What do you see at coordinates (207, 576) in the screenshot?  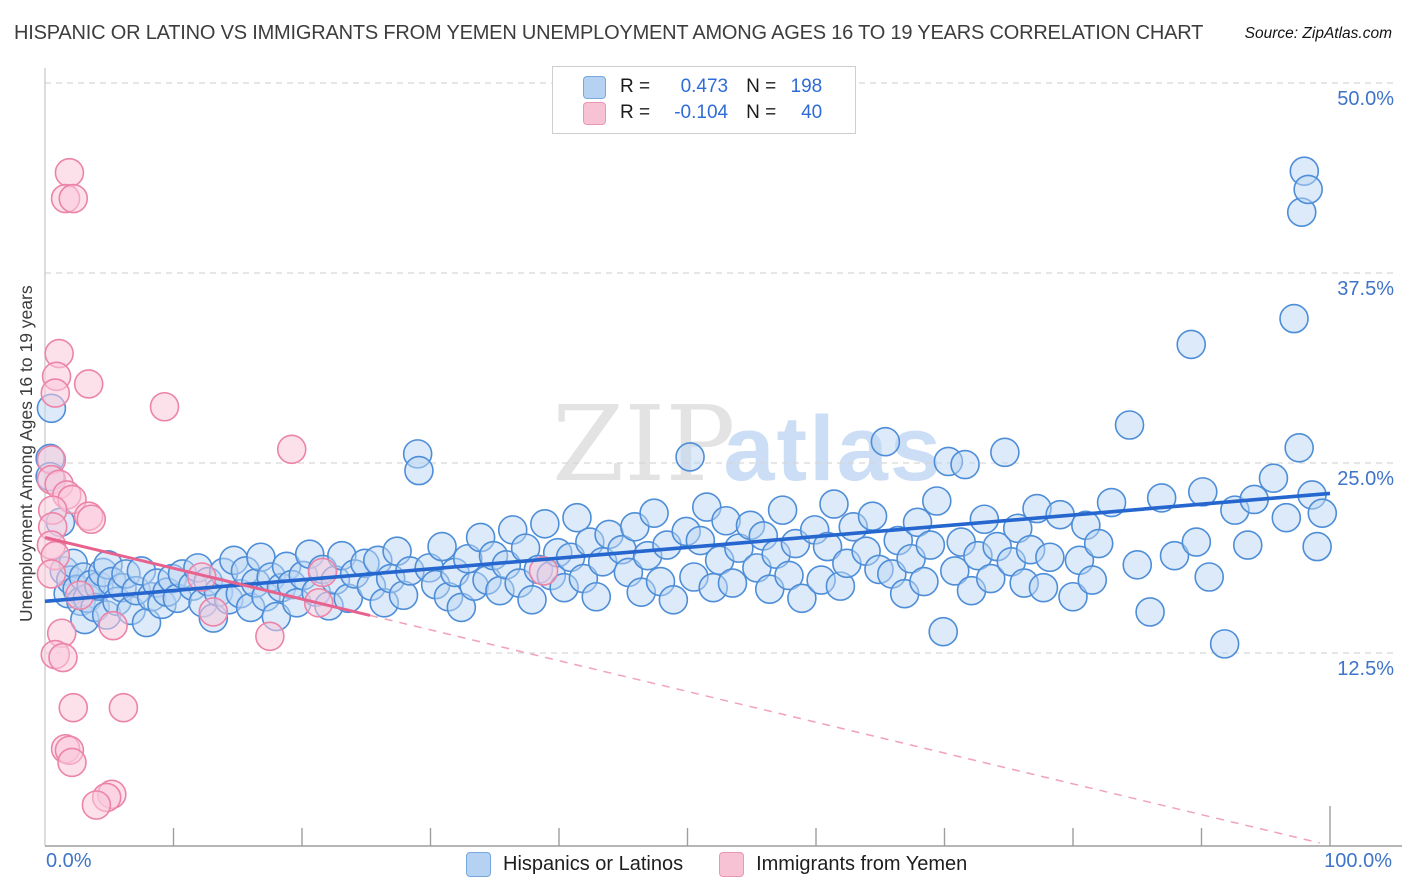 I see `pink-trend-line-solid` at bounding box center [207, 576].